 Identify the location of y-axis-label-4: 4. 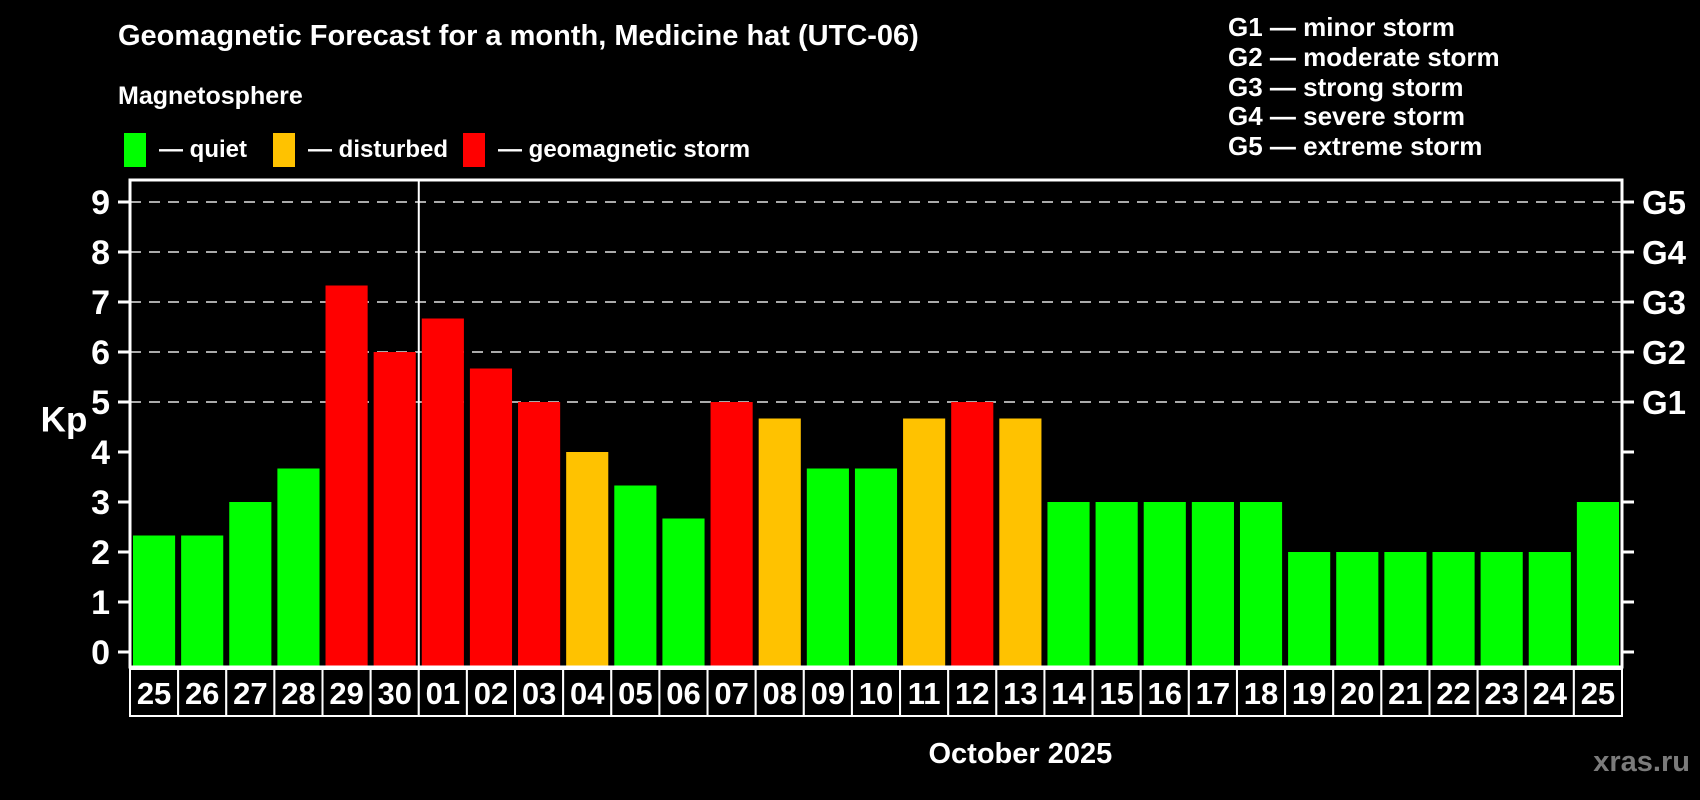
(100, 453).